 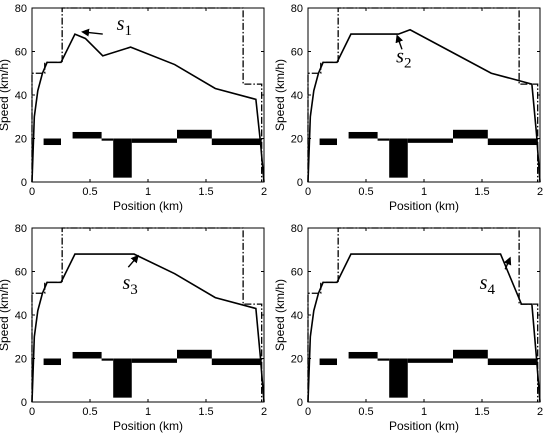 What do you see at coordinates (408, 63) in the screenshot?
I see `annotation-subscript: 2` at bounding box center [408, 63].